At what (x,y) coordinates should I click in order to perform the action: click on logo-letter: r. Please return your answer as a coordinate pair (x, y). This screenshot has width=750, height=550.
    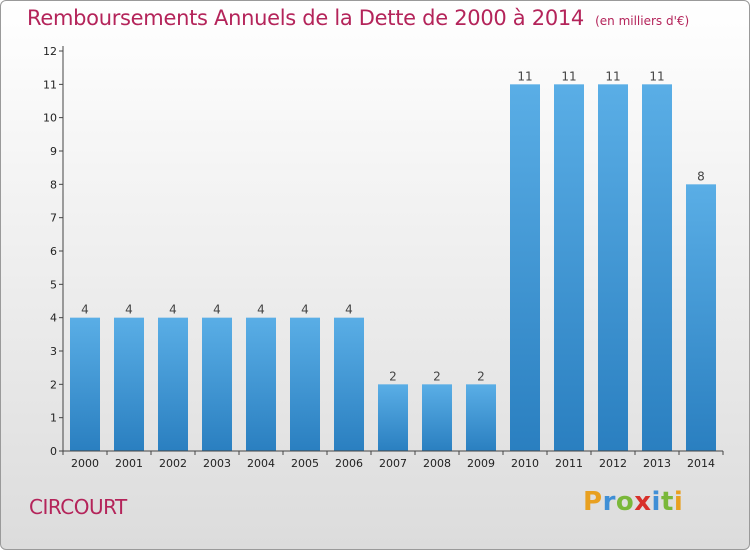
    Looking at the image, I should click on (609, 502).